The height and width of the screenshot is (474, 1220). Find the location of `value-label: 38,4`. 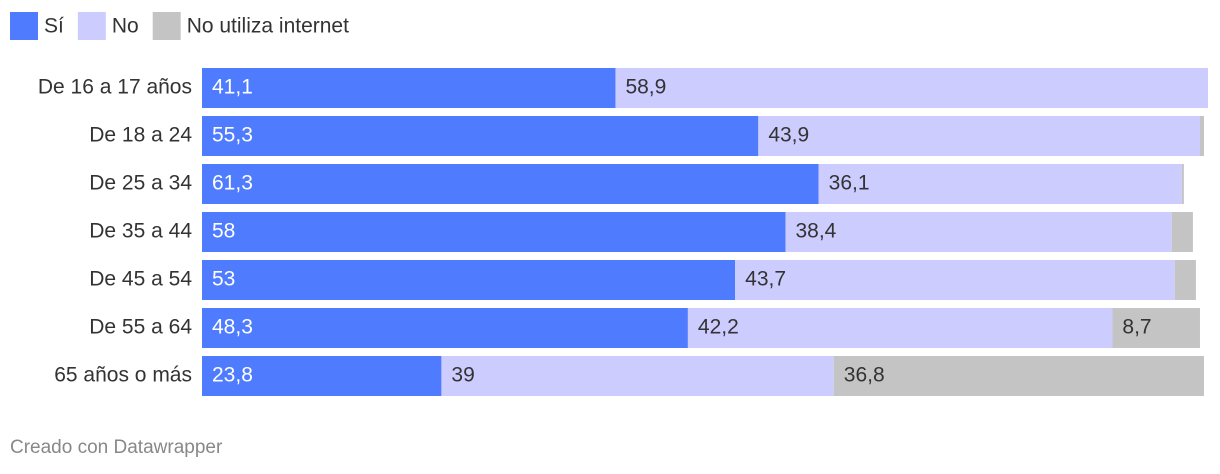

value-label: 38,4 is located at coordinates (815, 231).